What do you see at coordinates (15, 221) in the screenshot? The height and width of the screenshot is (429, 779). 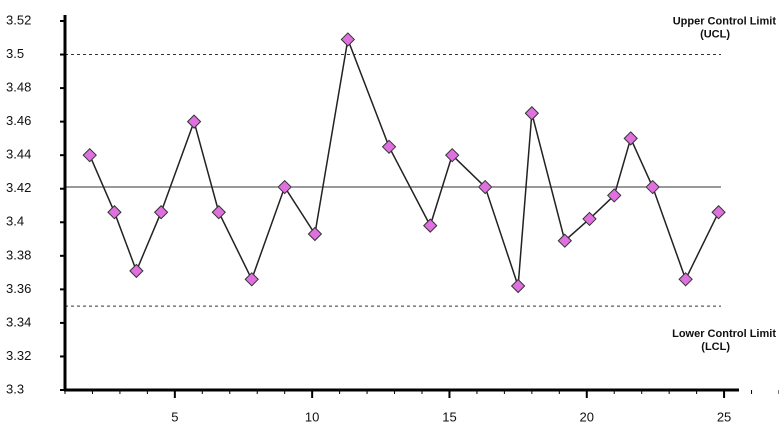 I see `y-tick-label: 3.4` at bounding box center [15, 221].